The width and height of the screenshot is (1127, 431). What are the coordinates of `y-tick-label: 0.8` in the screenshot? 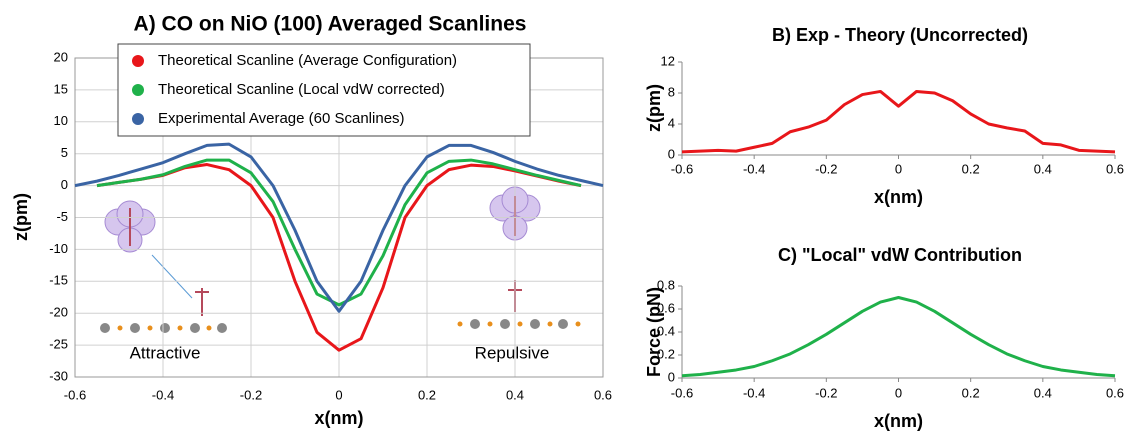 It's located at (666, 284).